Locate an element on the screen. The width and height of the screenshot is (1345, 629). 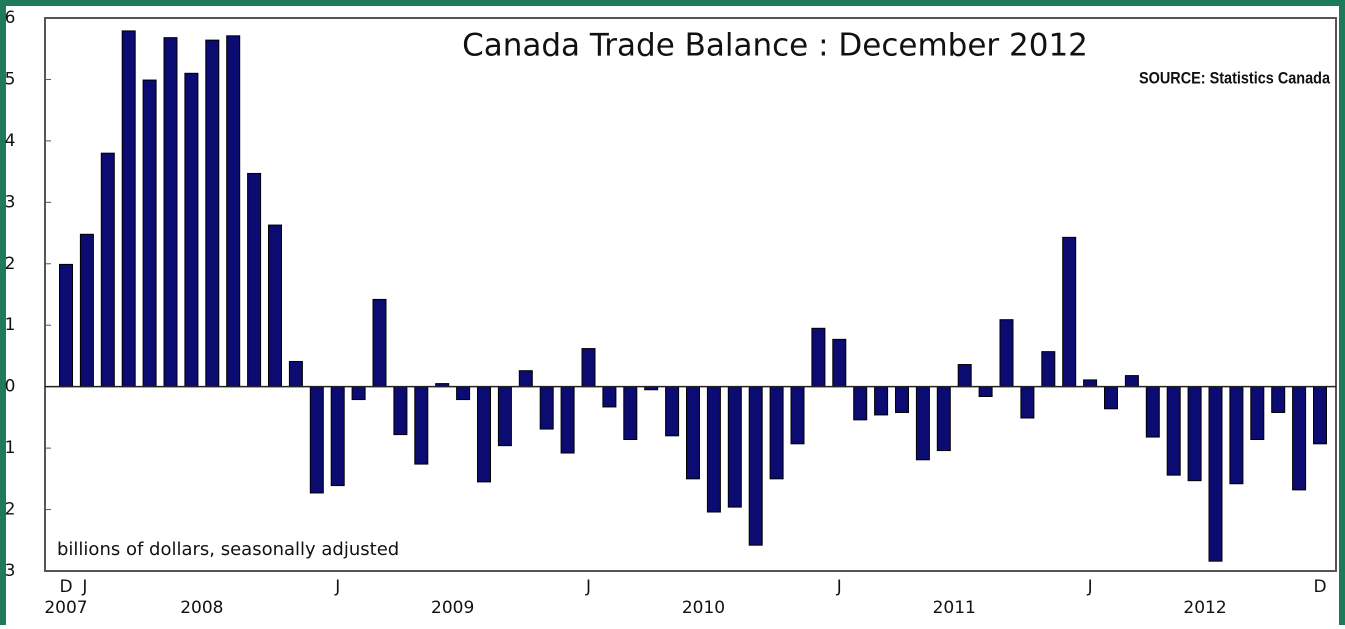
y-tick-label: 0 is located at coordinates (10, 387).